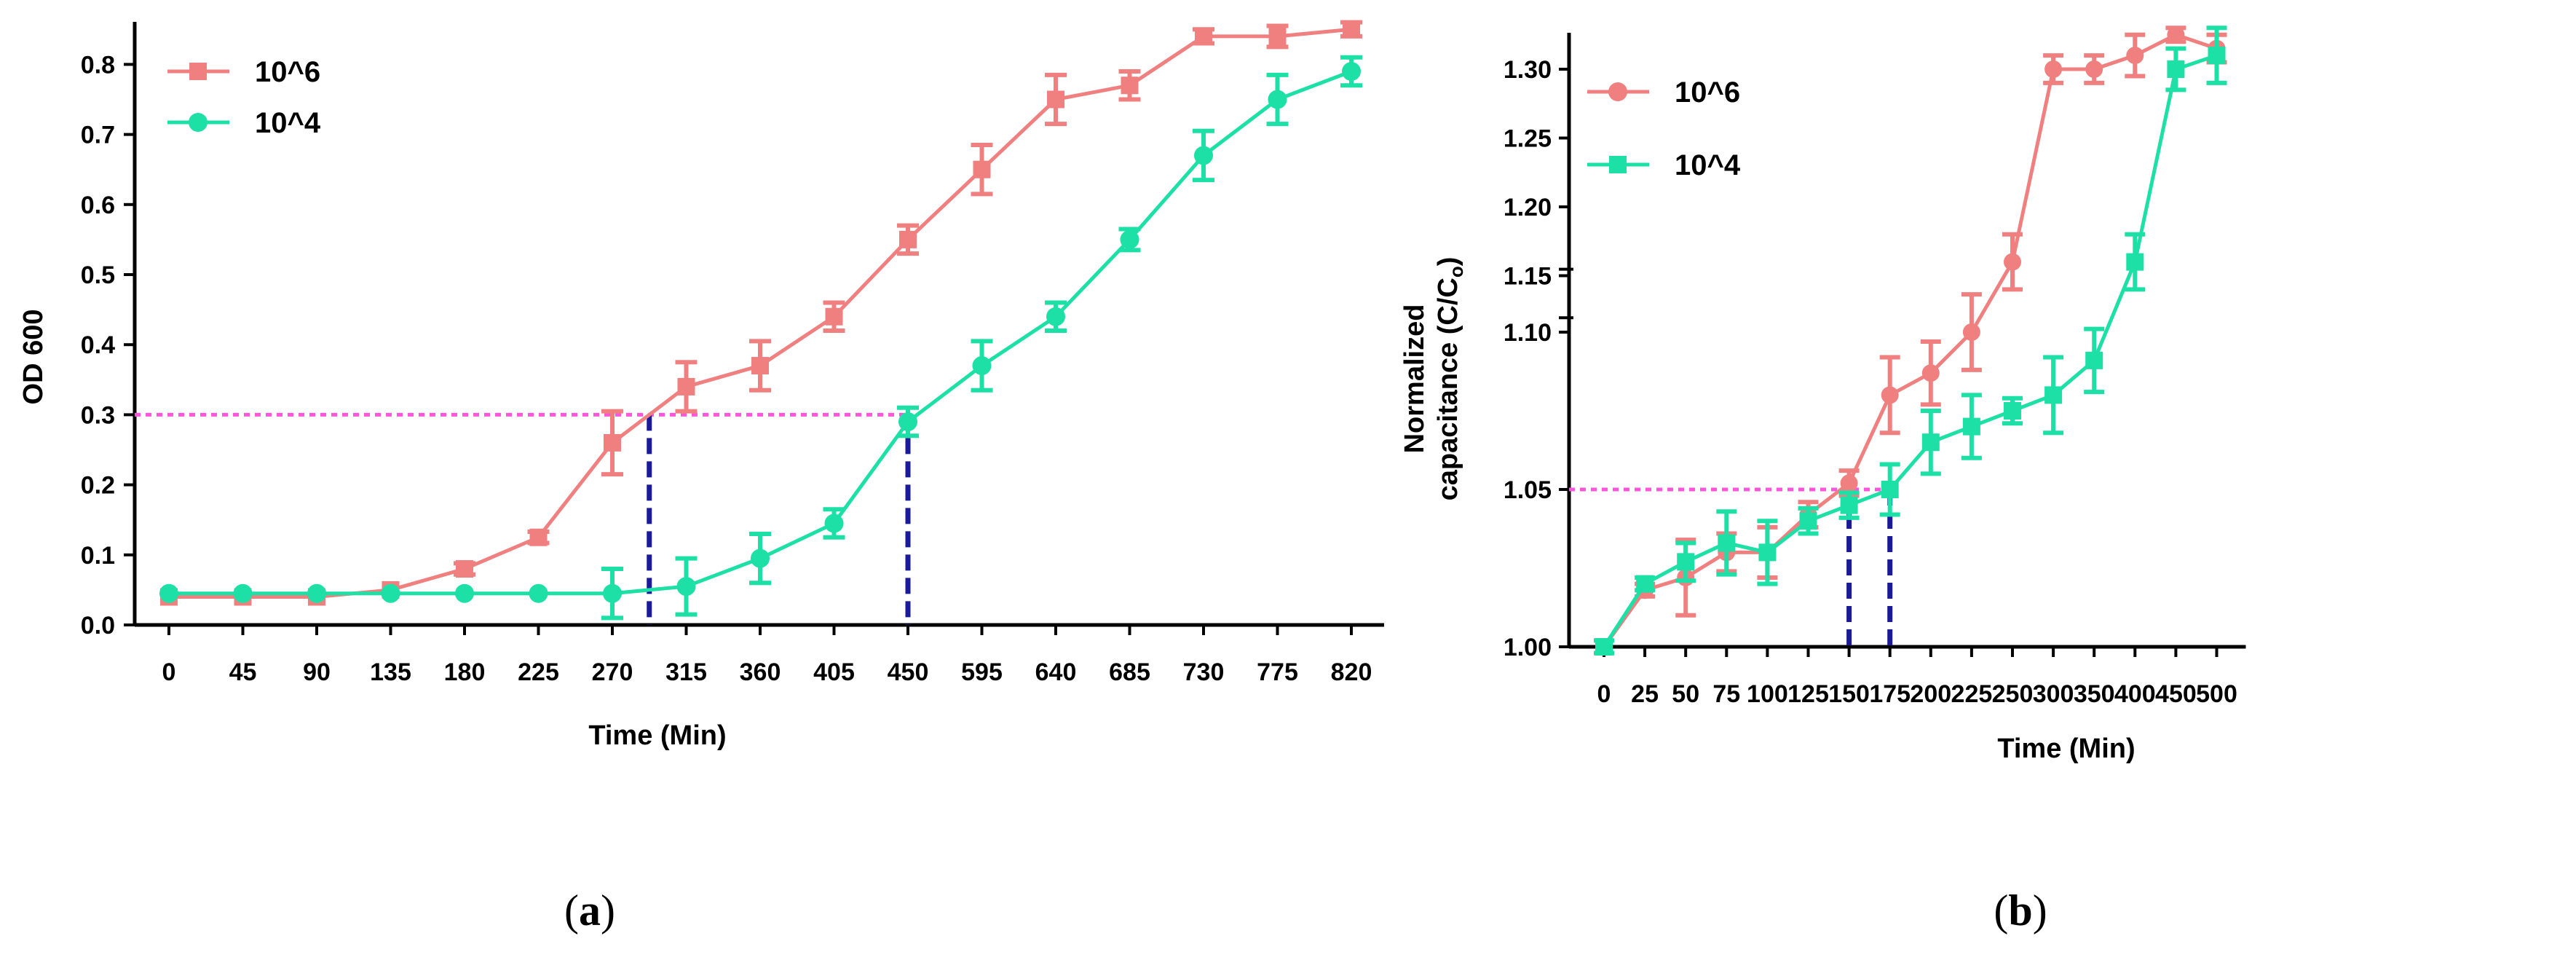 Image resolution: width=2576 pixels, height=960 pixels. What do you see at coordinates (1604, 694) in the screenshot?
I see `x-tick-label-b: 0` at bounding box center [1604, 694].